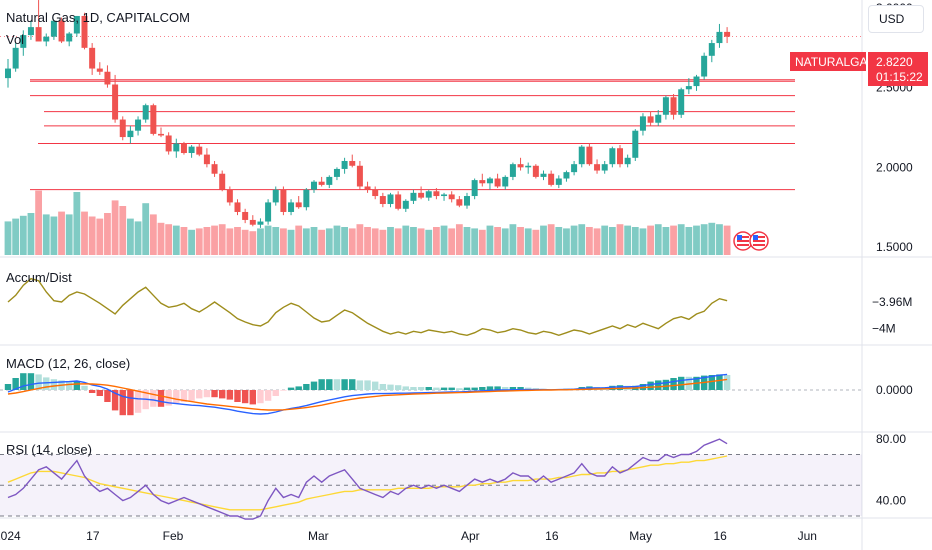 The image size is (932, 550). What do you see at coordinates (640, 536) in the screenshot?
I see `time-tick-label: May` at bounding box center [640, 536].